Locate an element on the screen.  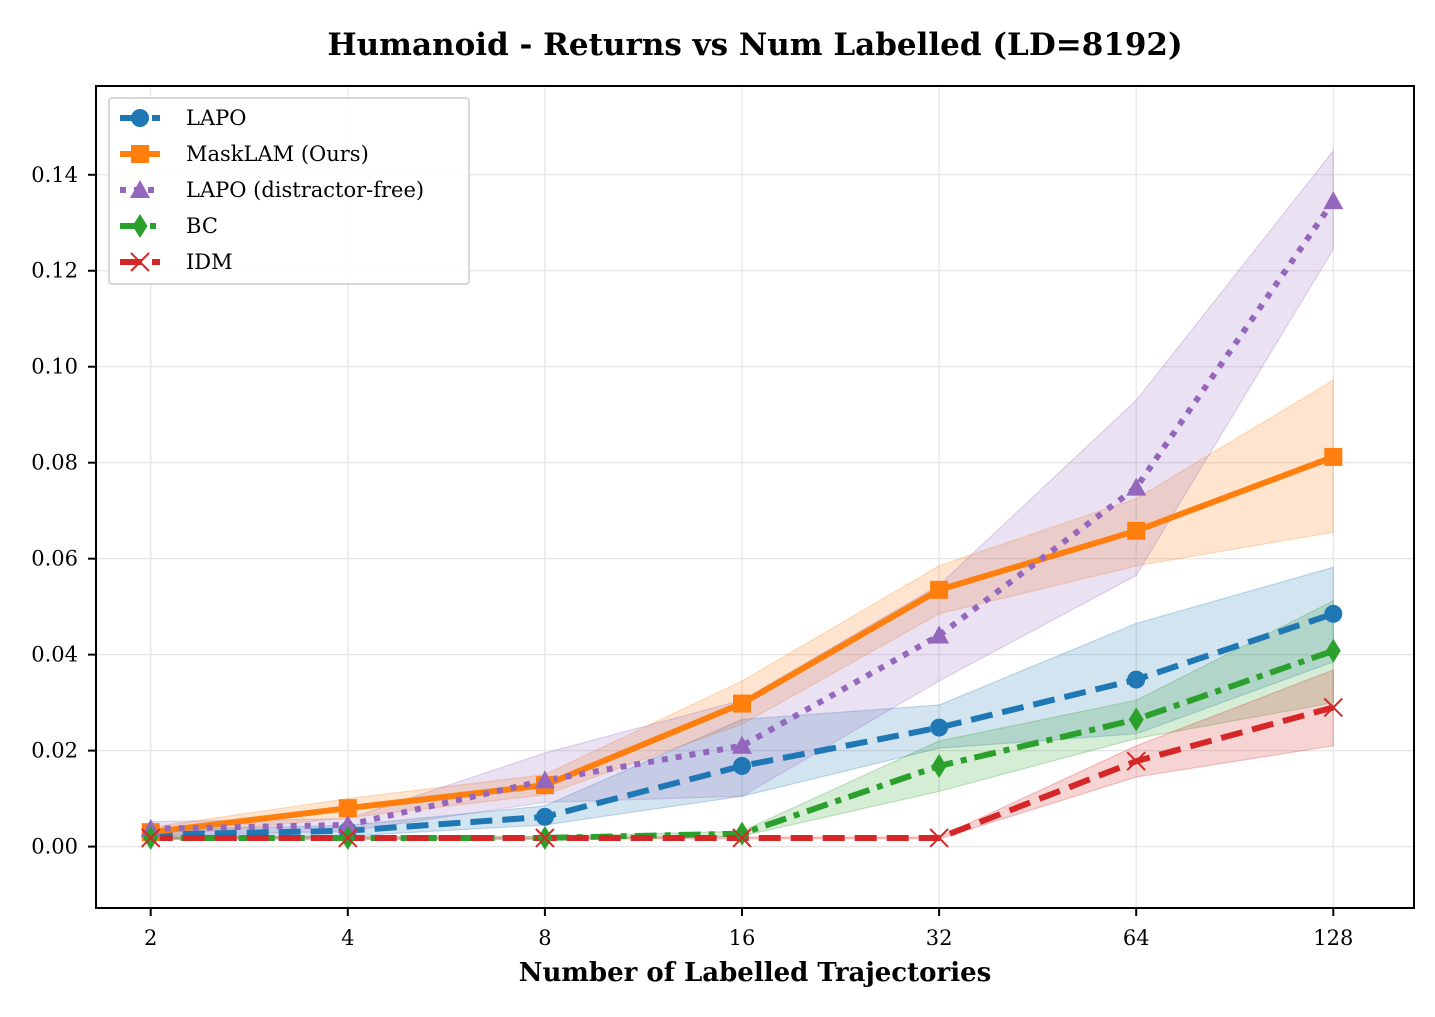
legend-marker-lapo-distractor-free is located at coordinates (140, 189).